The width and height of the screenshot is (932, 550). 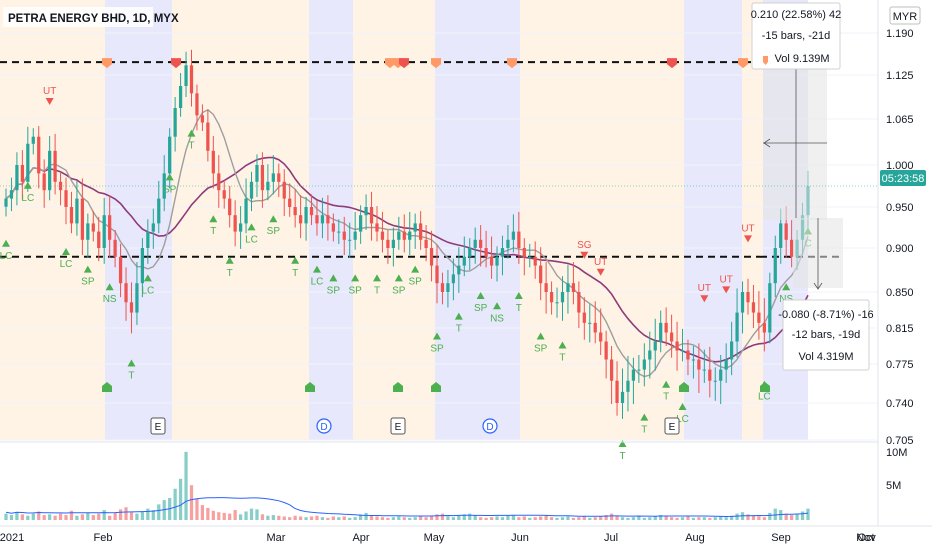 What do you see at coordinates (765, 387) in the screenshot?
I see `pentagon-up-icon` at bounding box center [765, 387].